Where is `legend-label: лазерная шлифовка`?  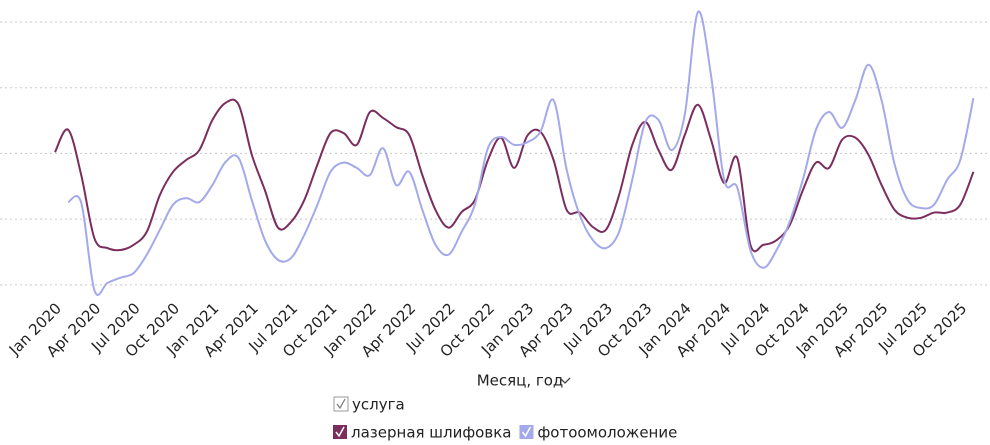
legend-label: лазерная шлифовка is located at coordinates (431, 433).